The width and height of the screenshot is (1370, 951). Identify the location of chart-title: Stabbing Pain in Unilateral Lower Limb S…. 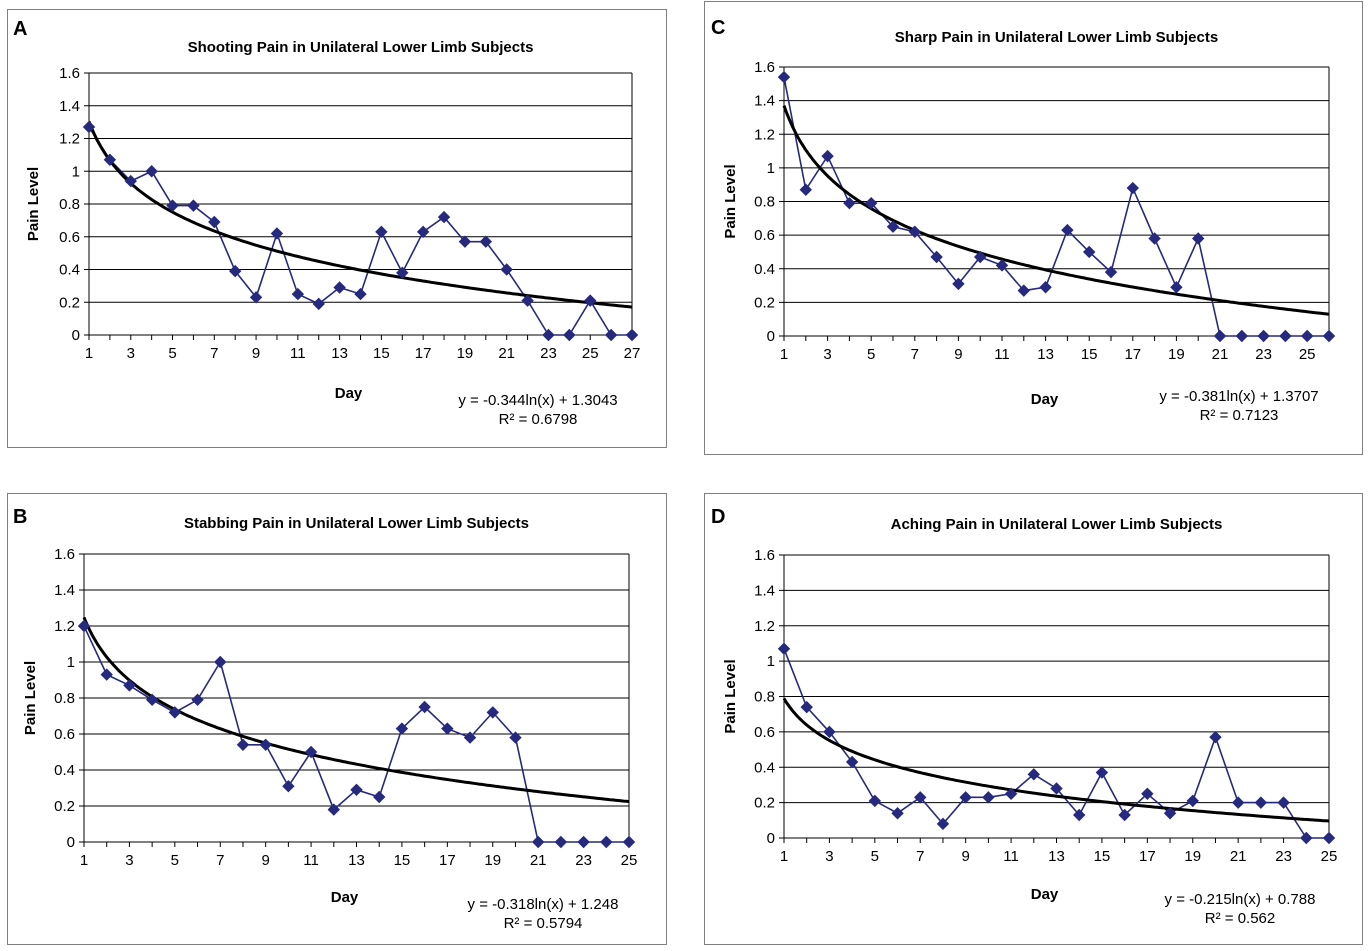
(356, 523).